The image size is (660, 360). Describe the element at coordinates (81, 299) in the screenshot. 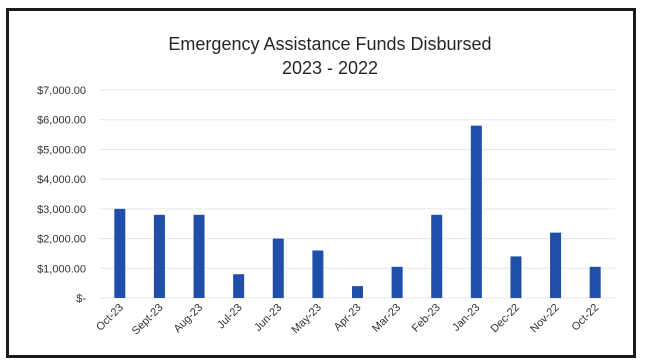

I see `y-tick-label: $-` at that location.